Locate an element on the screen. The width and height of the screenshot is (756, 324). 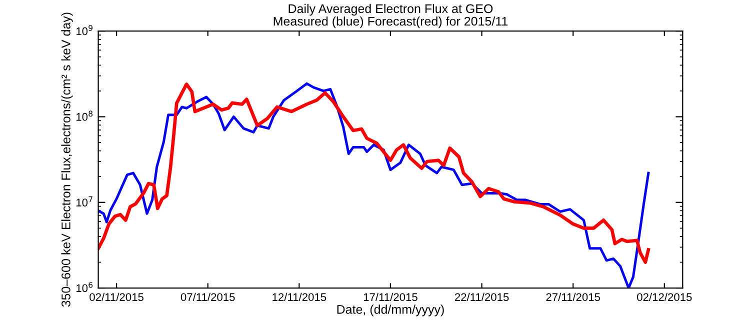
x-tick-label: 02/11/2015 is located at coordinates (117, 297).